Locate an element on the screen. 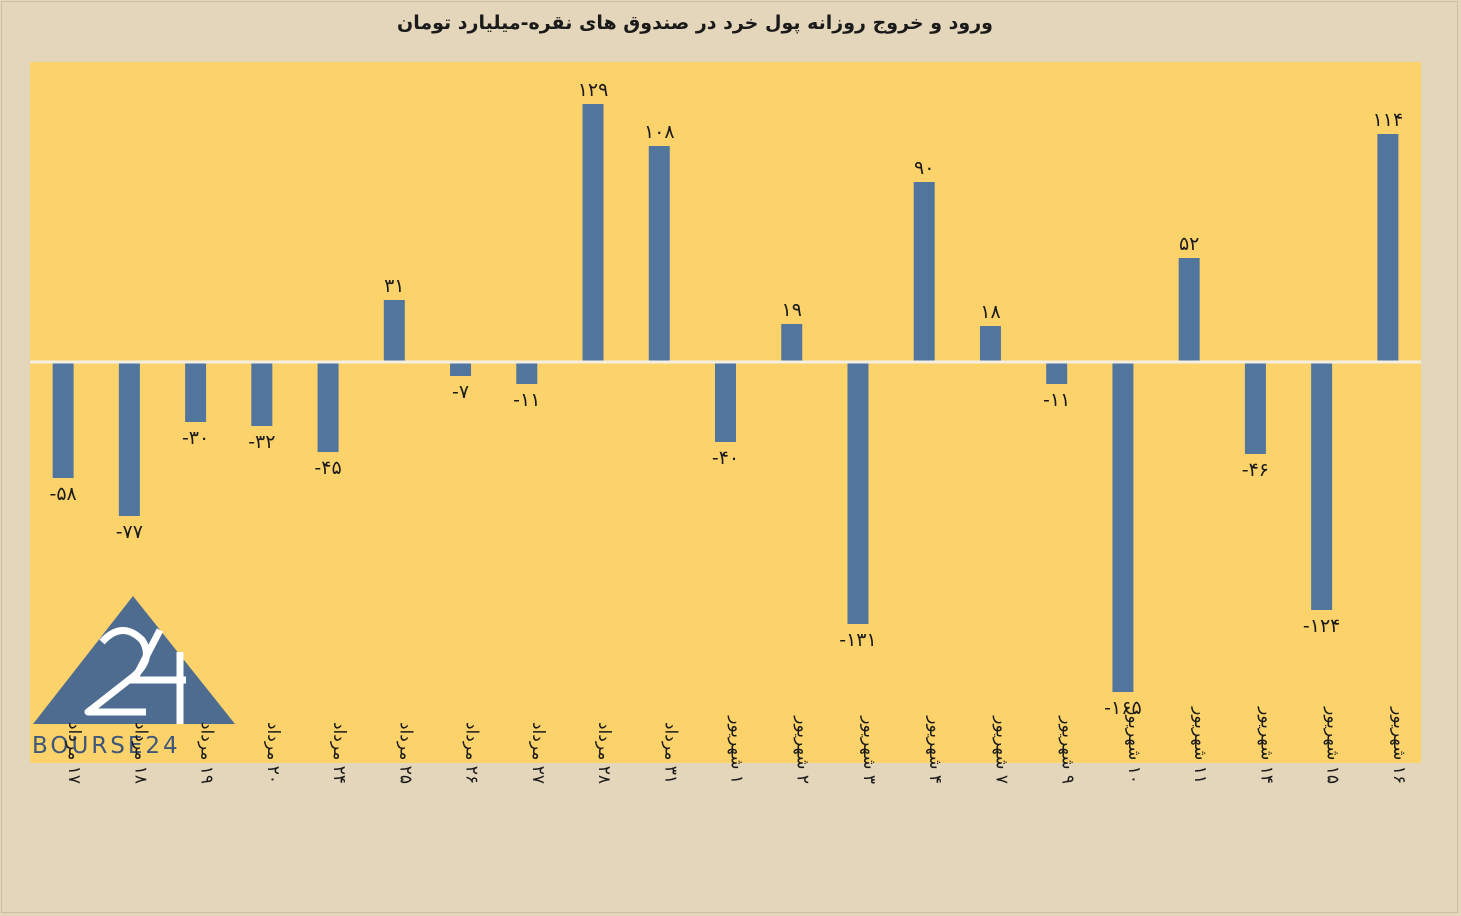 Image resolution: width=1461 pixels, height=916 pixels. category-tick-label: ۱۷ مرداد is located at coordinates (74, 753).